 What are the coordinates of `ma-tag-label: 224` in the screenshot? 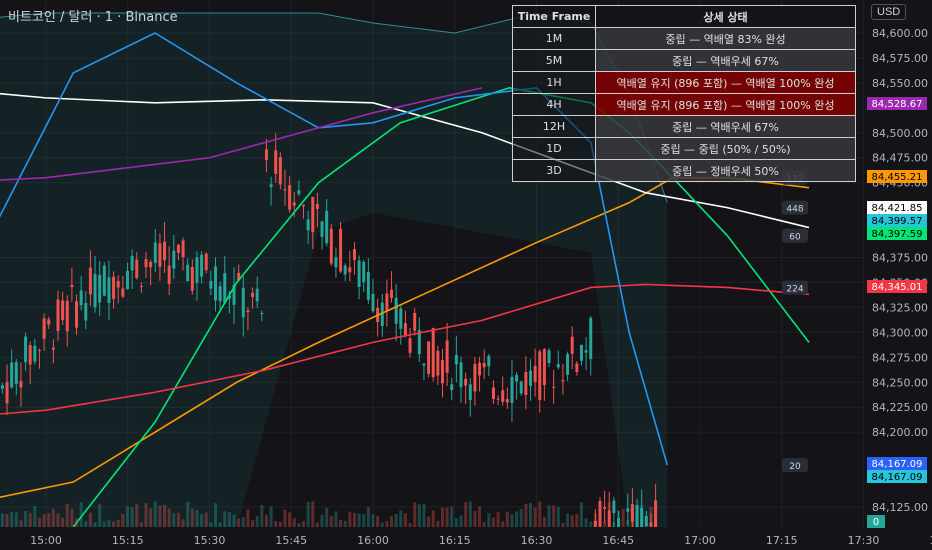 It's located at (794, 289).